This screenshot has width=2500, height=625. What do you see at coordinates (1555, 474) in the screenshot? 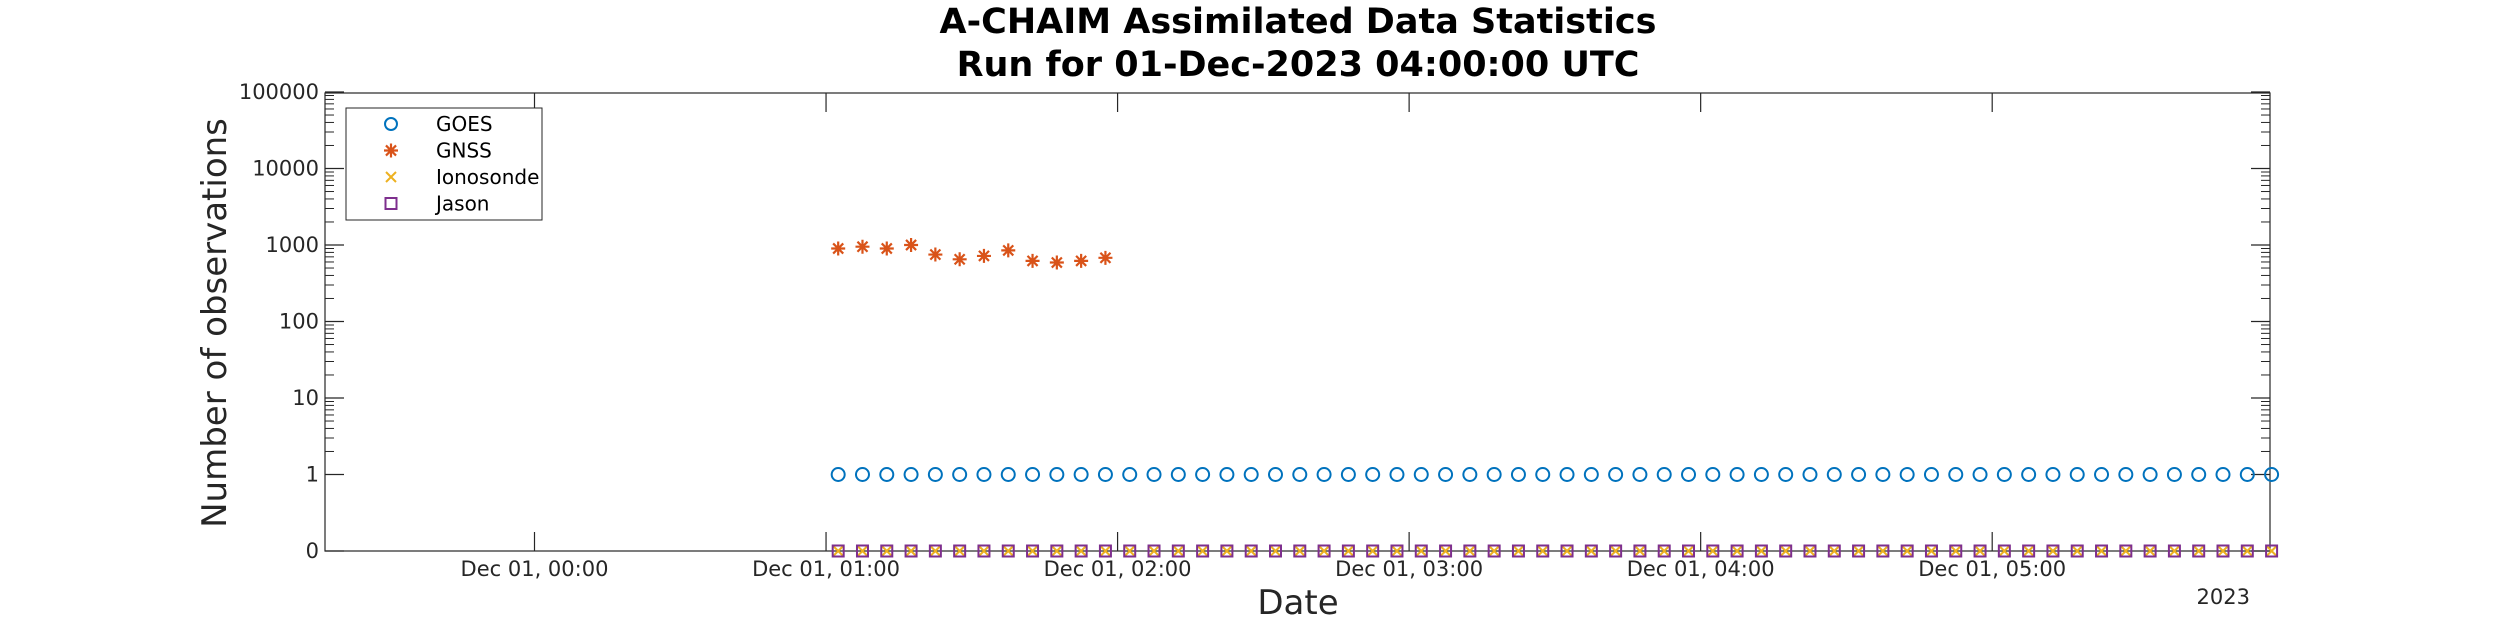
I see `series-goes` at bounding box center [1555, 474].